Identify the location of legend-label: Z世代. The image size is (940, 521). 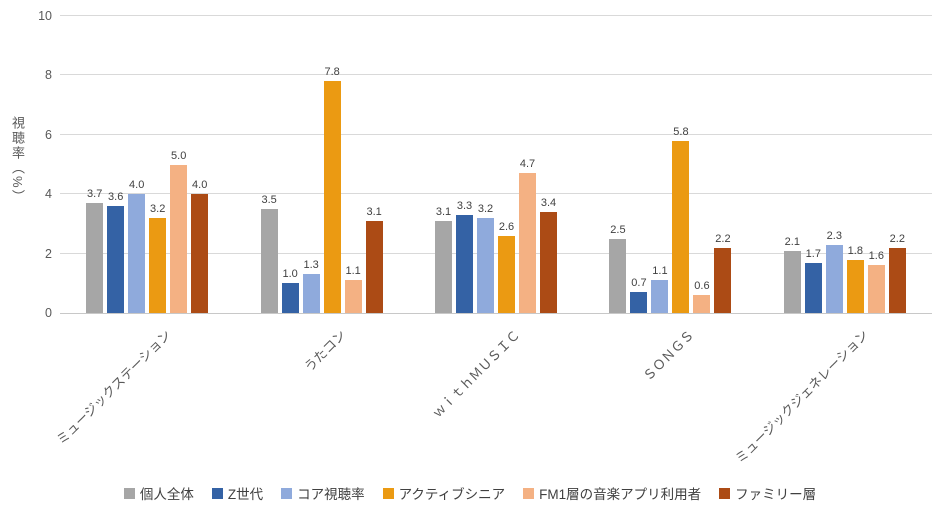
(245, 494).